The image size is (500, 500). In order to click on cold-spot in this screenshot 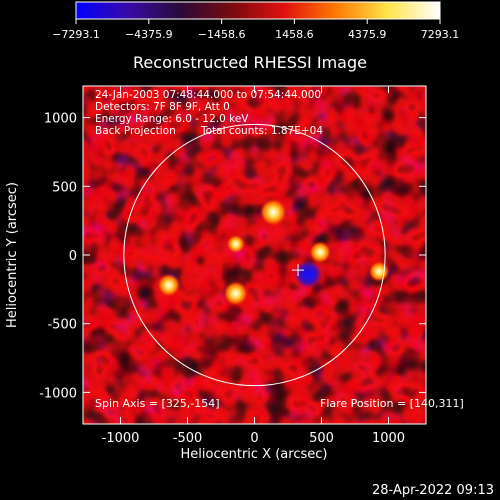, I will do `click(308, 274)`.